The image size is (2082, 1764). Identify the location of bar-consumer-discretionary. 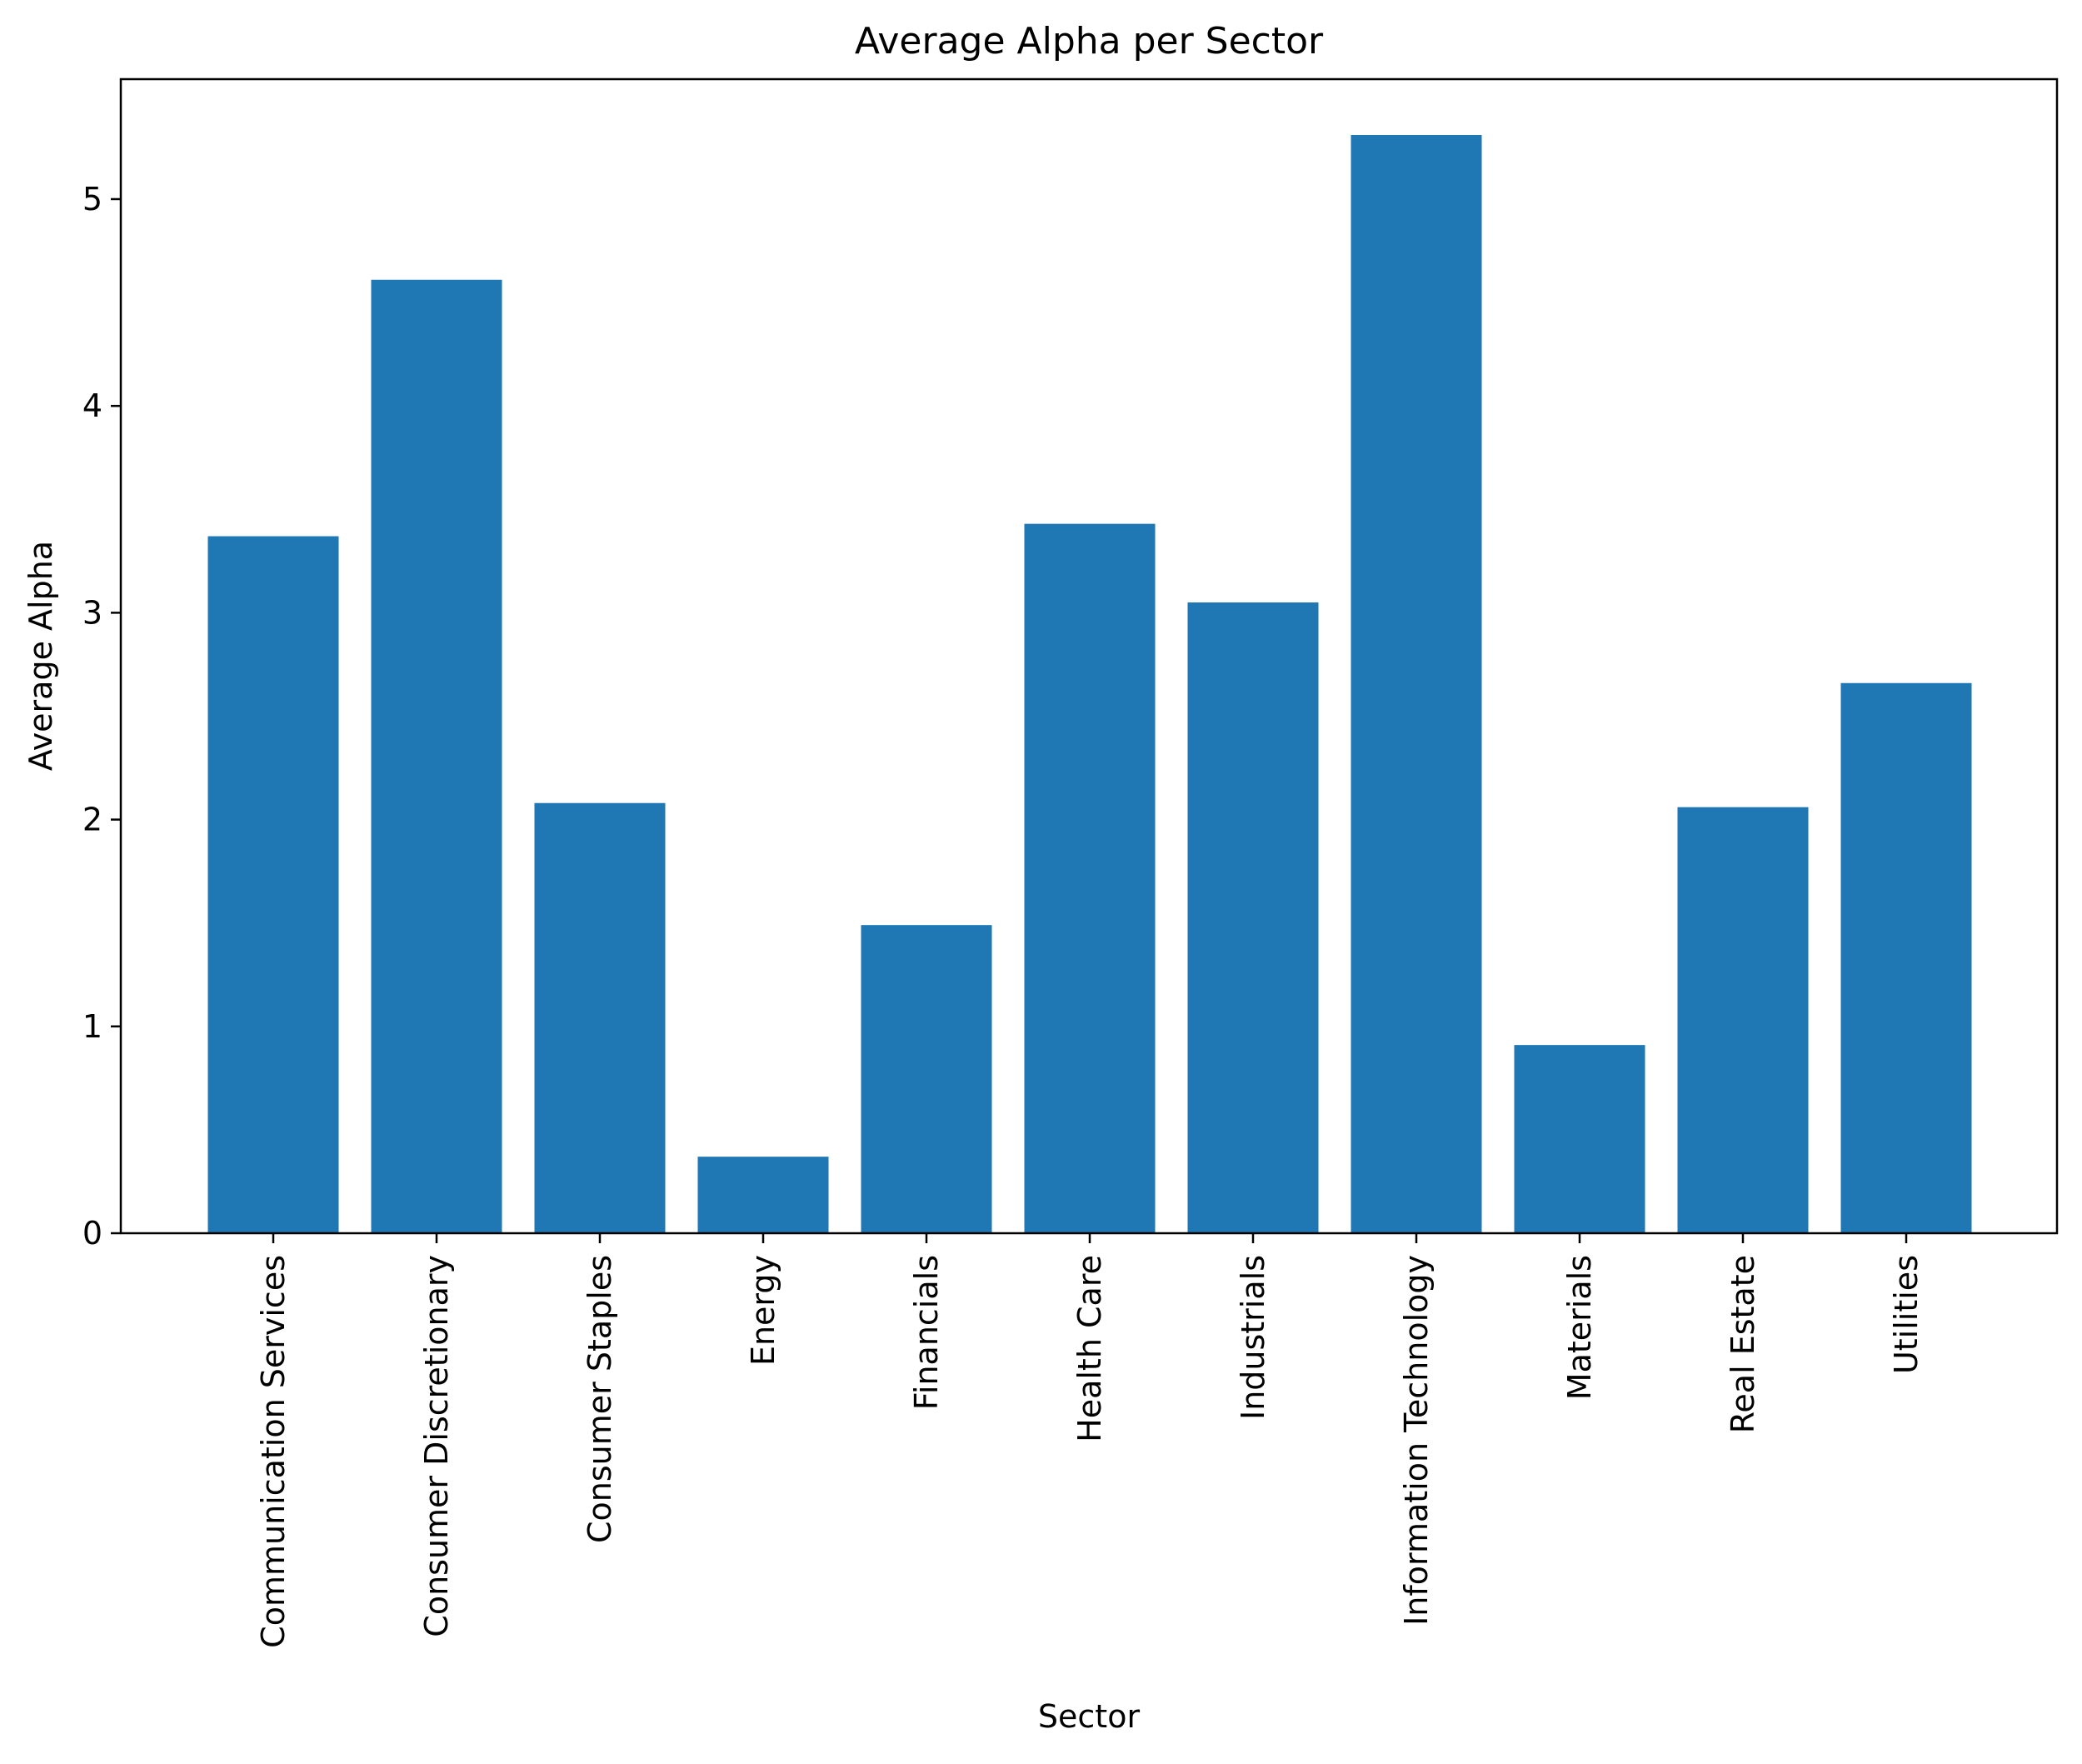
(436, 756).